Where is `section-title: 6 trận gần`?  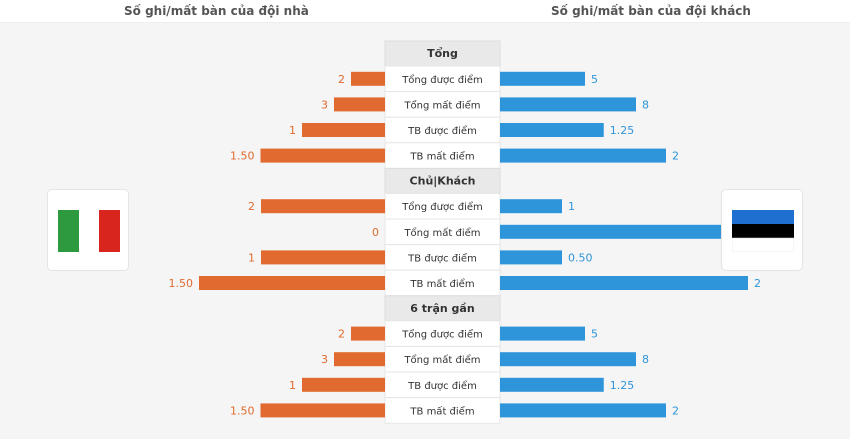
section-title: 6 trận gần is located at coordinates (442, 308).